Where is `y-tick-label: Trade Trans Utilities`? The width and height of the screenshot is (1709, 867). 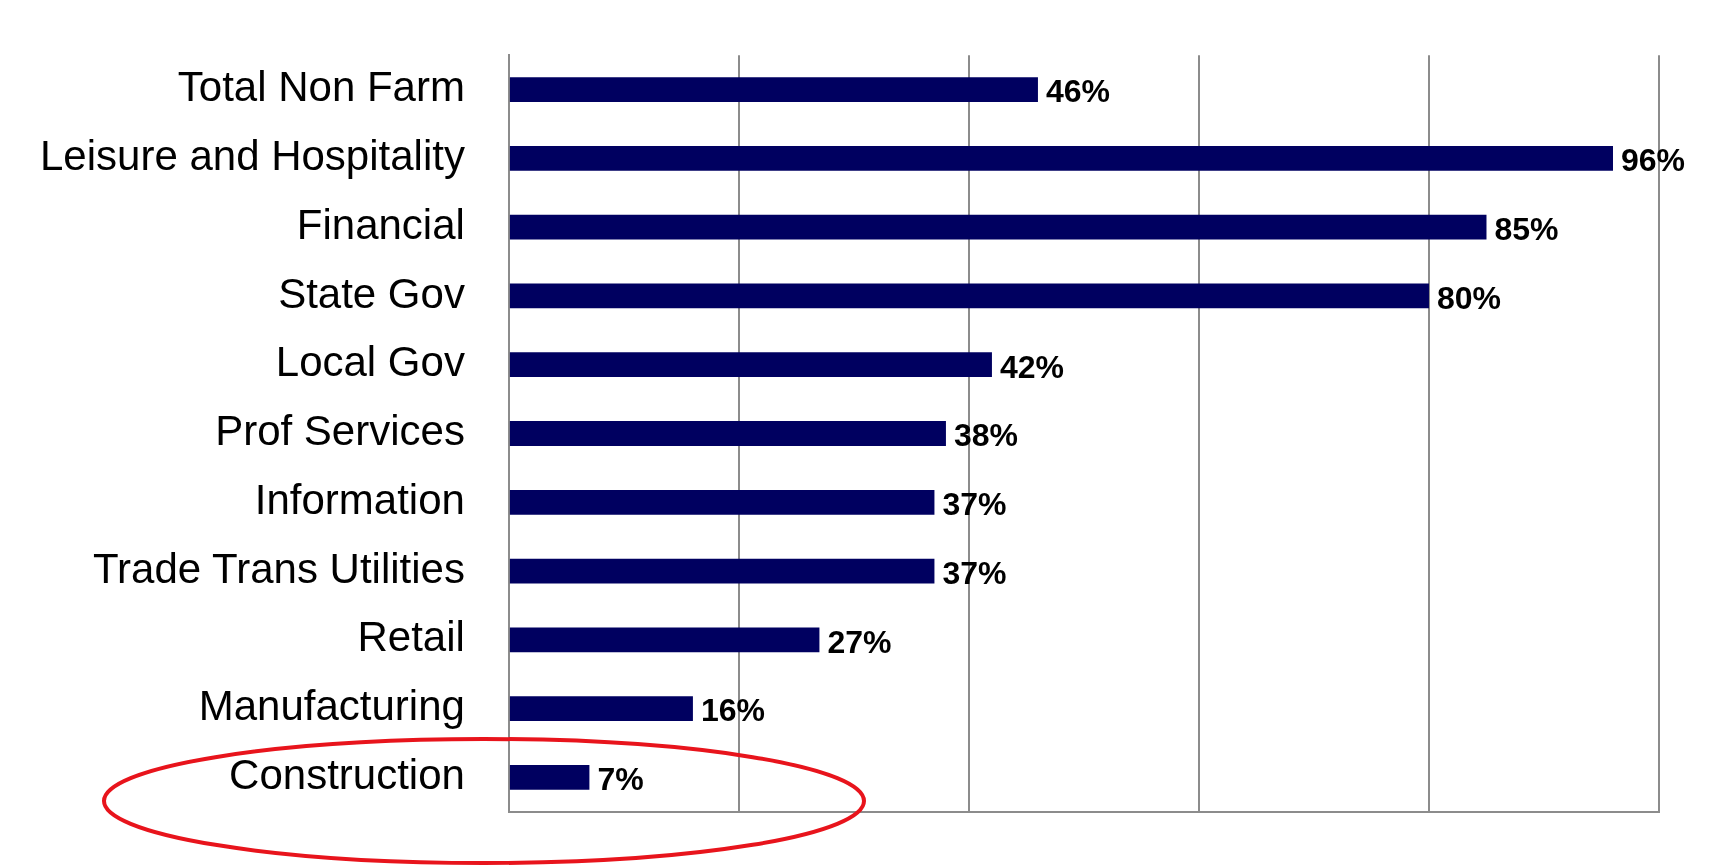 y-tick-label: Trade Trans Utilities is located at coordinates (279, 568).